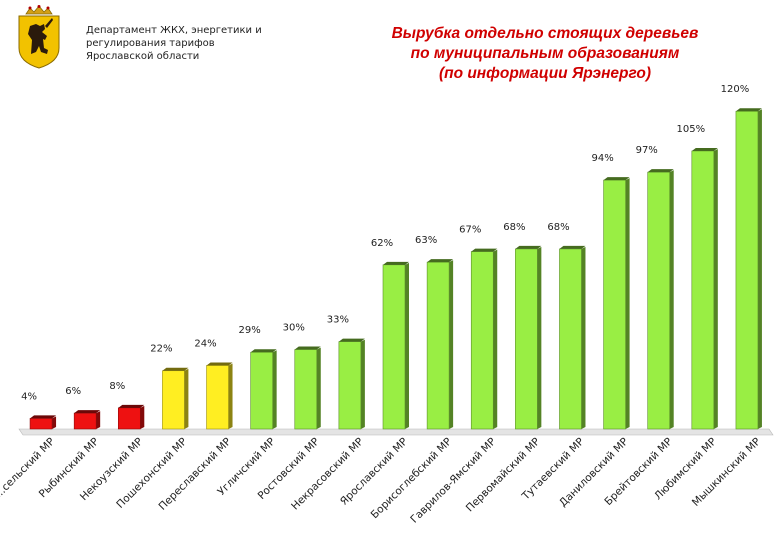 Image resolution: width=780 pixels, height=540 pixels. I want to click on data-label: 63%, so click(426, 240).